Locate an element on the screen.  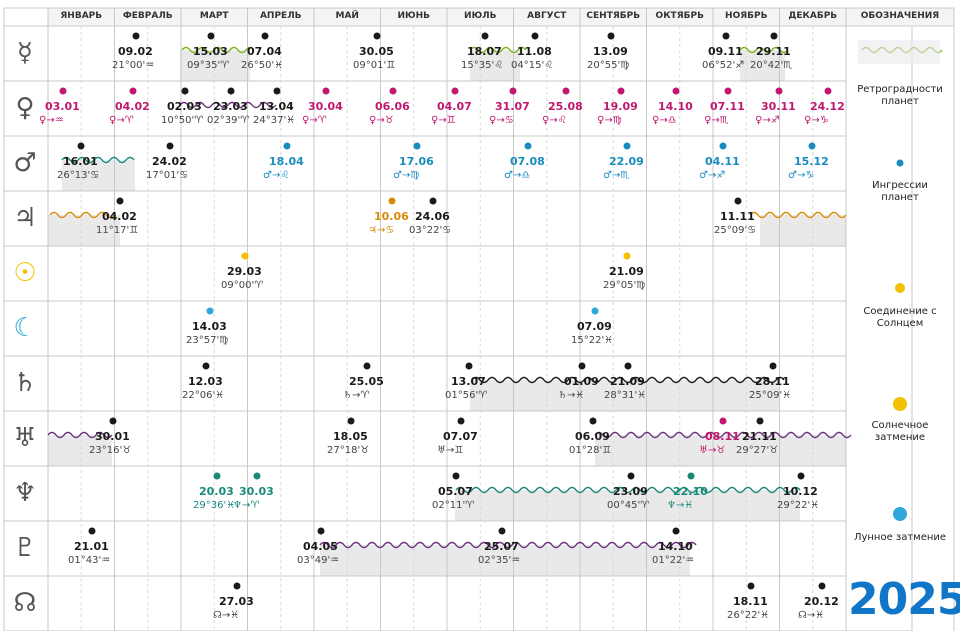
event-position: ♂→♑ is located at coordinates (801, 175).